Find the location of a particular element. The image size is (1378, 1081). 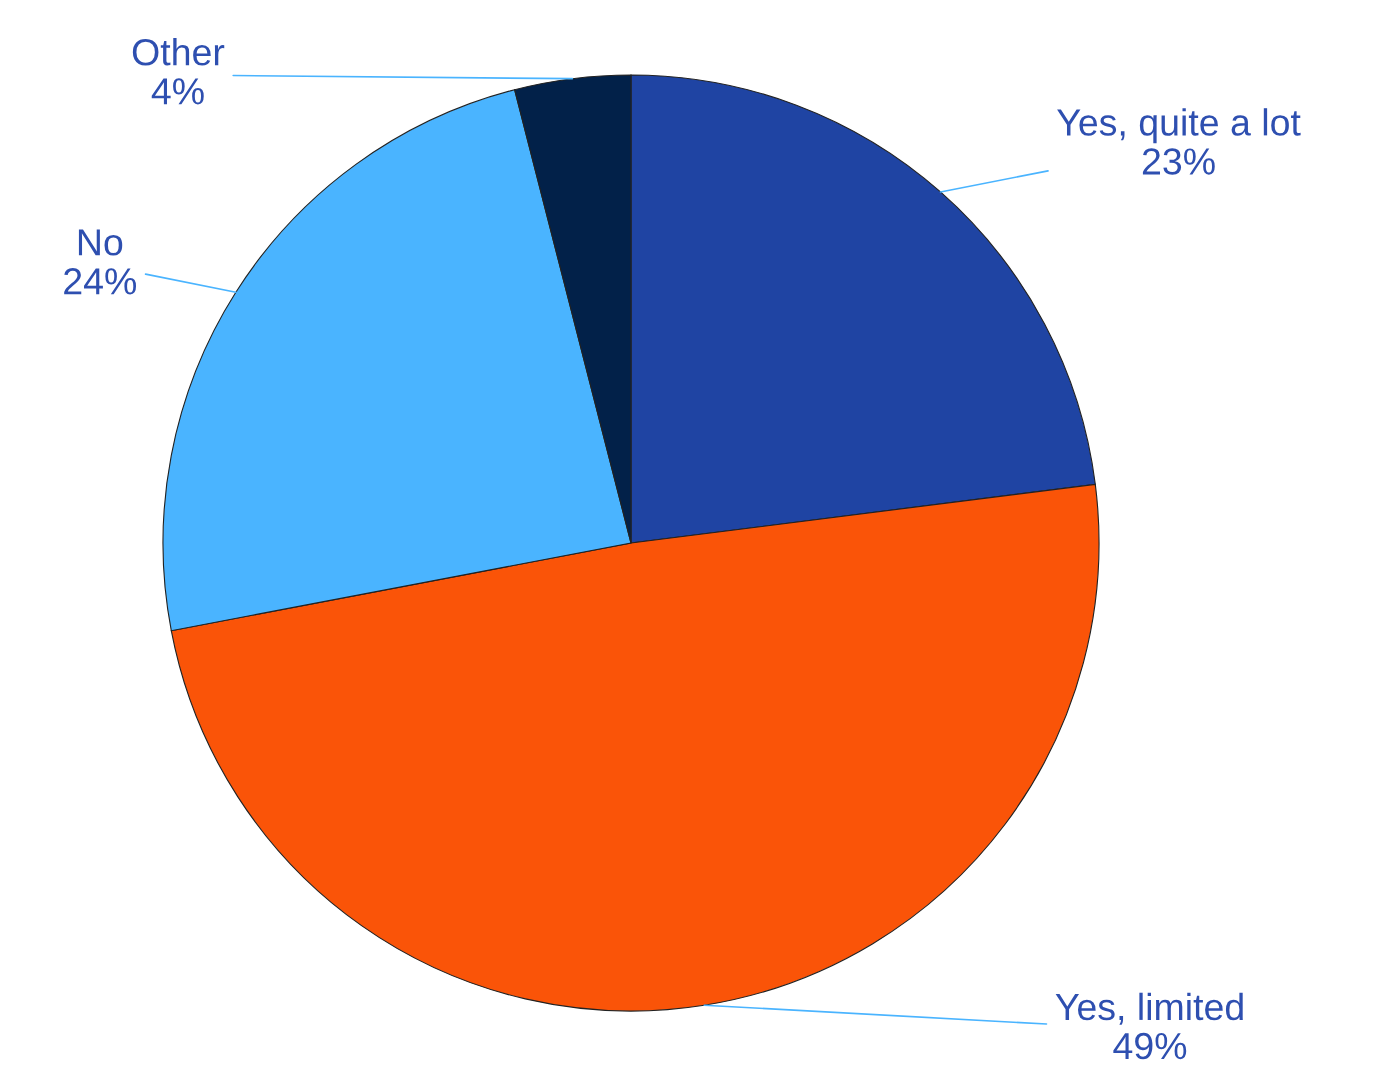

data-label: 49% is located at coordinates (1150, 1046).